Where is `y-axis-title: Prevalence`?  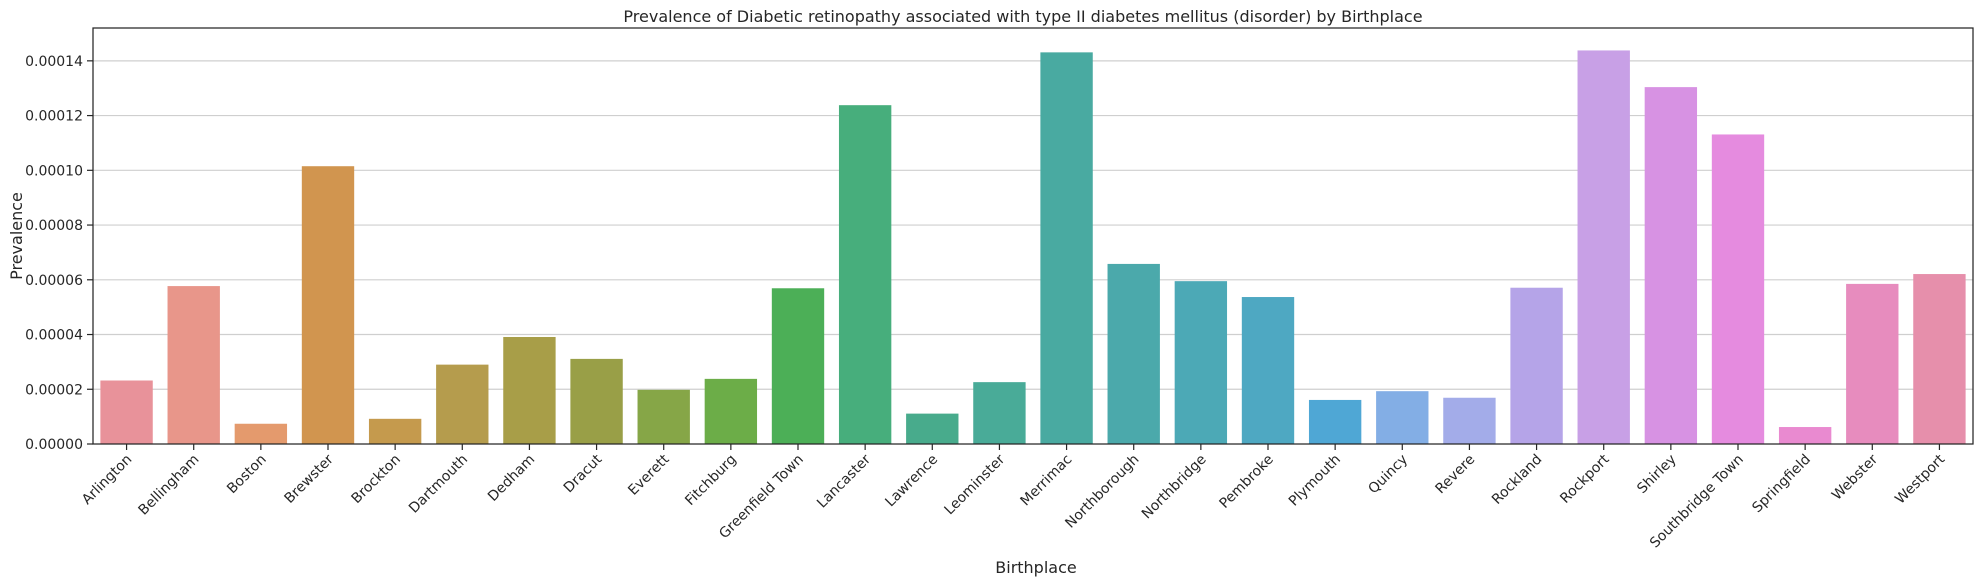
y-axis-title: Prevalence is located at coordinates (16, 236).